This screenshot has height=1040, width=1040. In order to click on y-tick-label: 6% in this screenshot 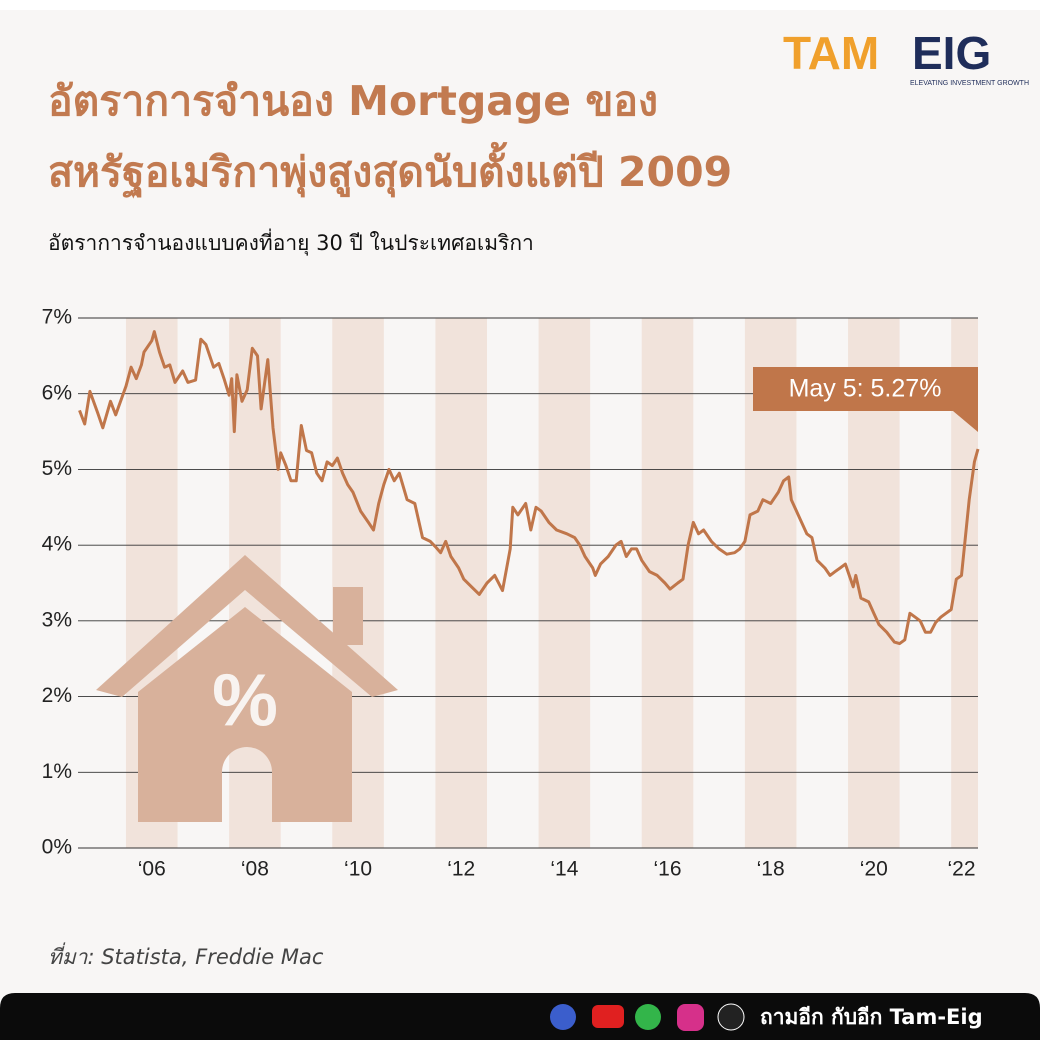, I will do `click(57, 392)`.